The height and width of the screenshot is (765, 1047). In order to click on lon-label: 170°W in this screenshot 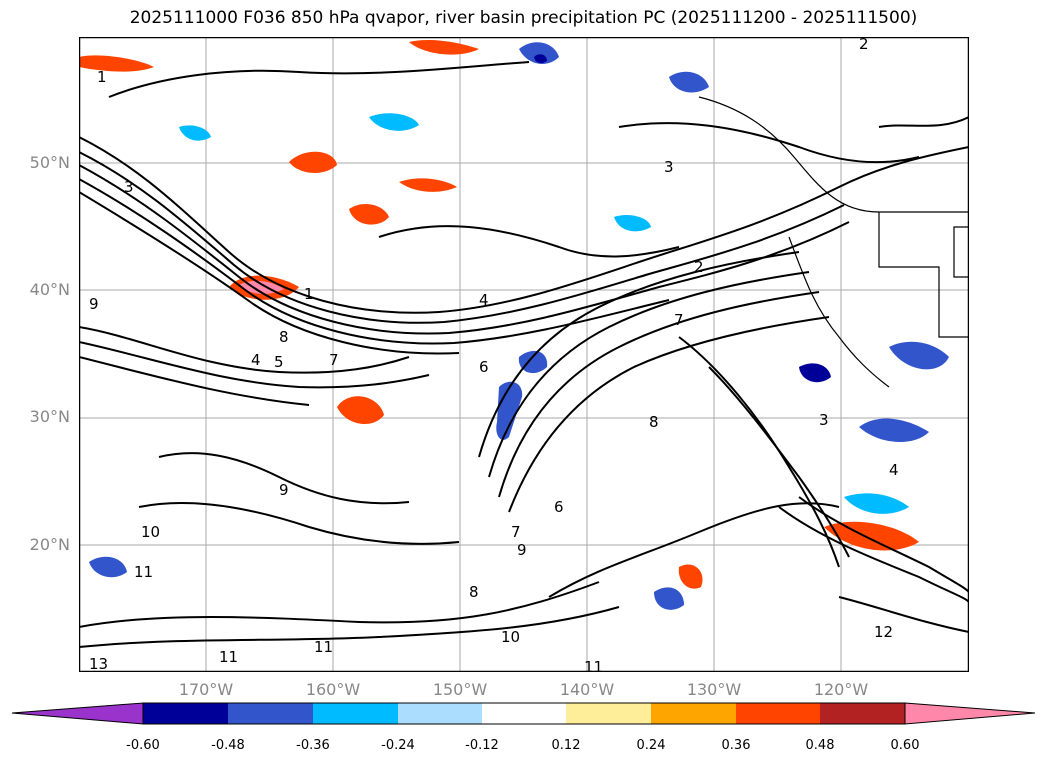, I will do `click(206, 689)`.